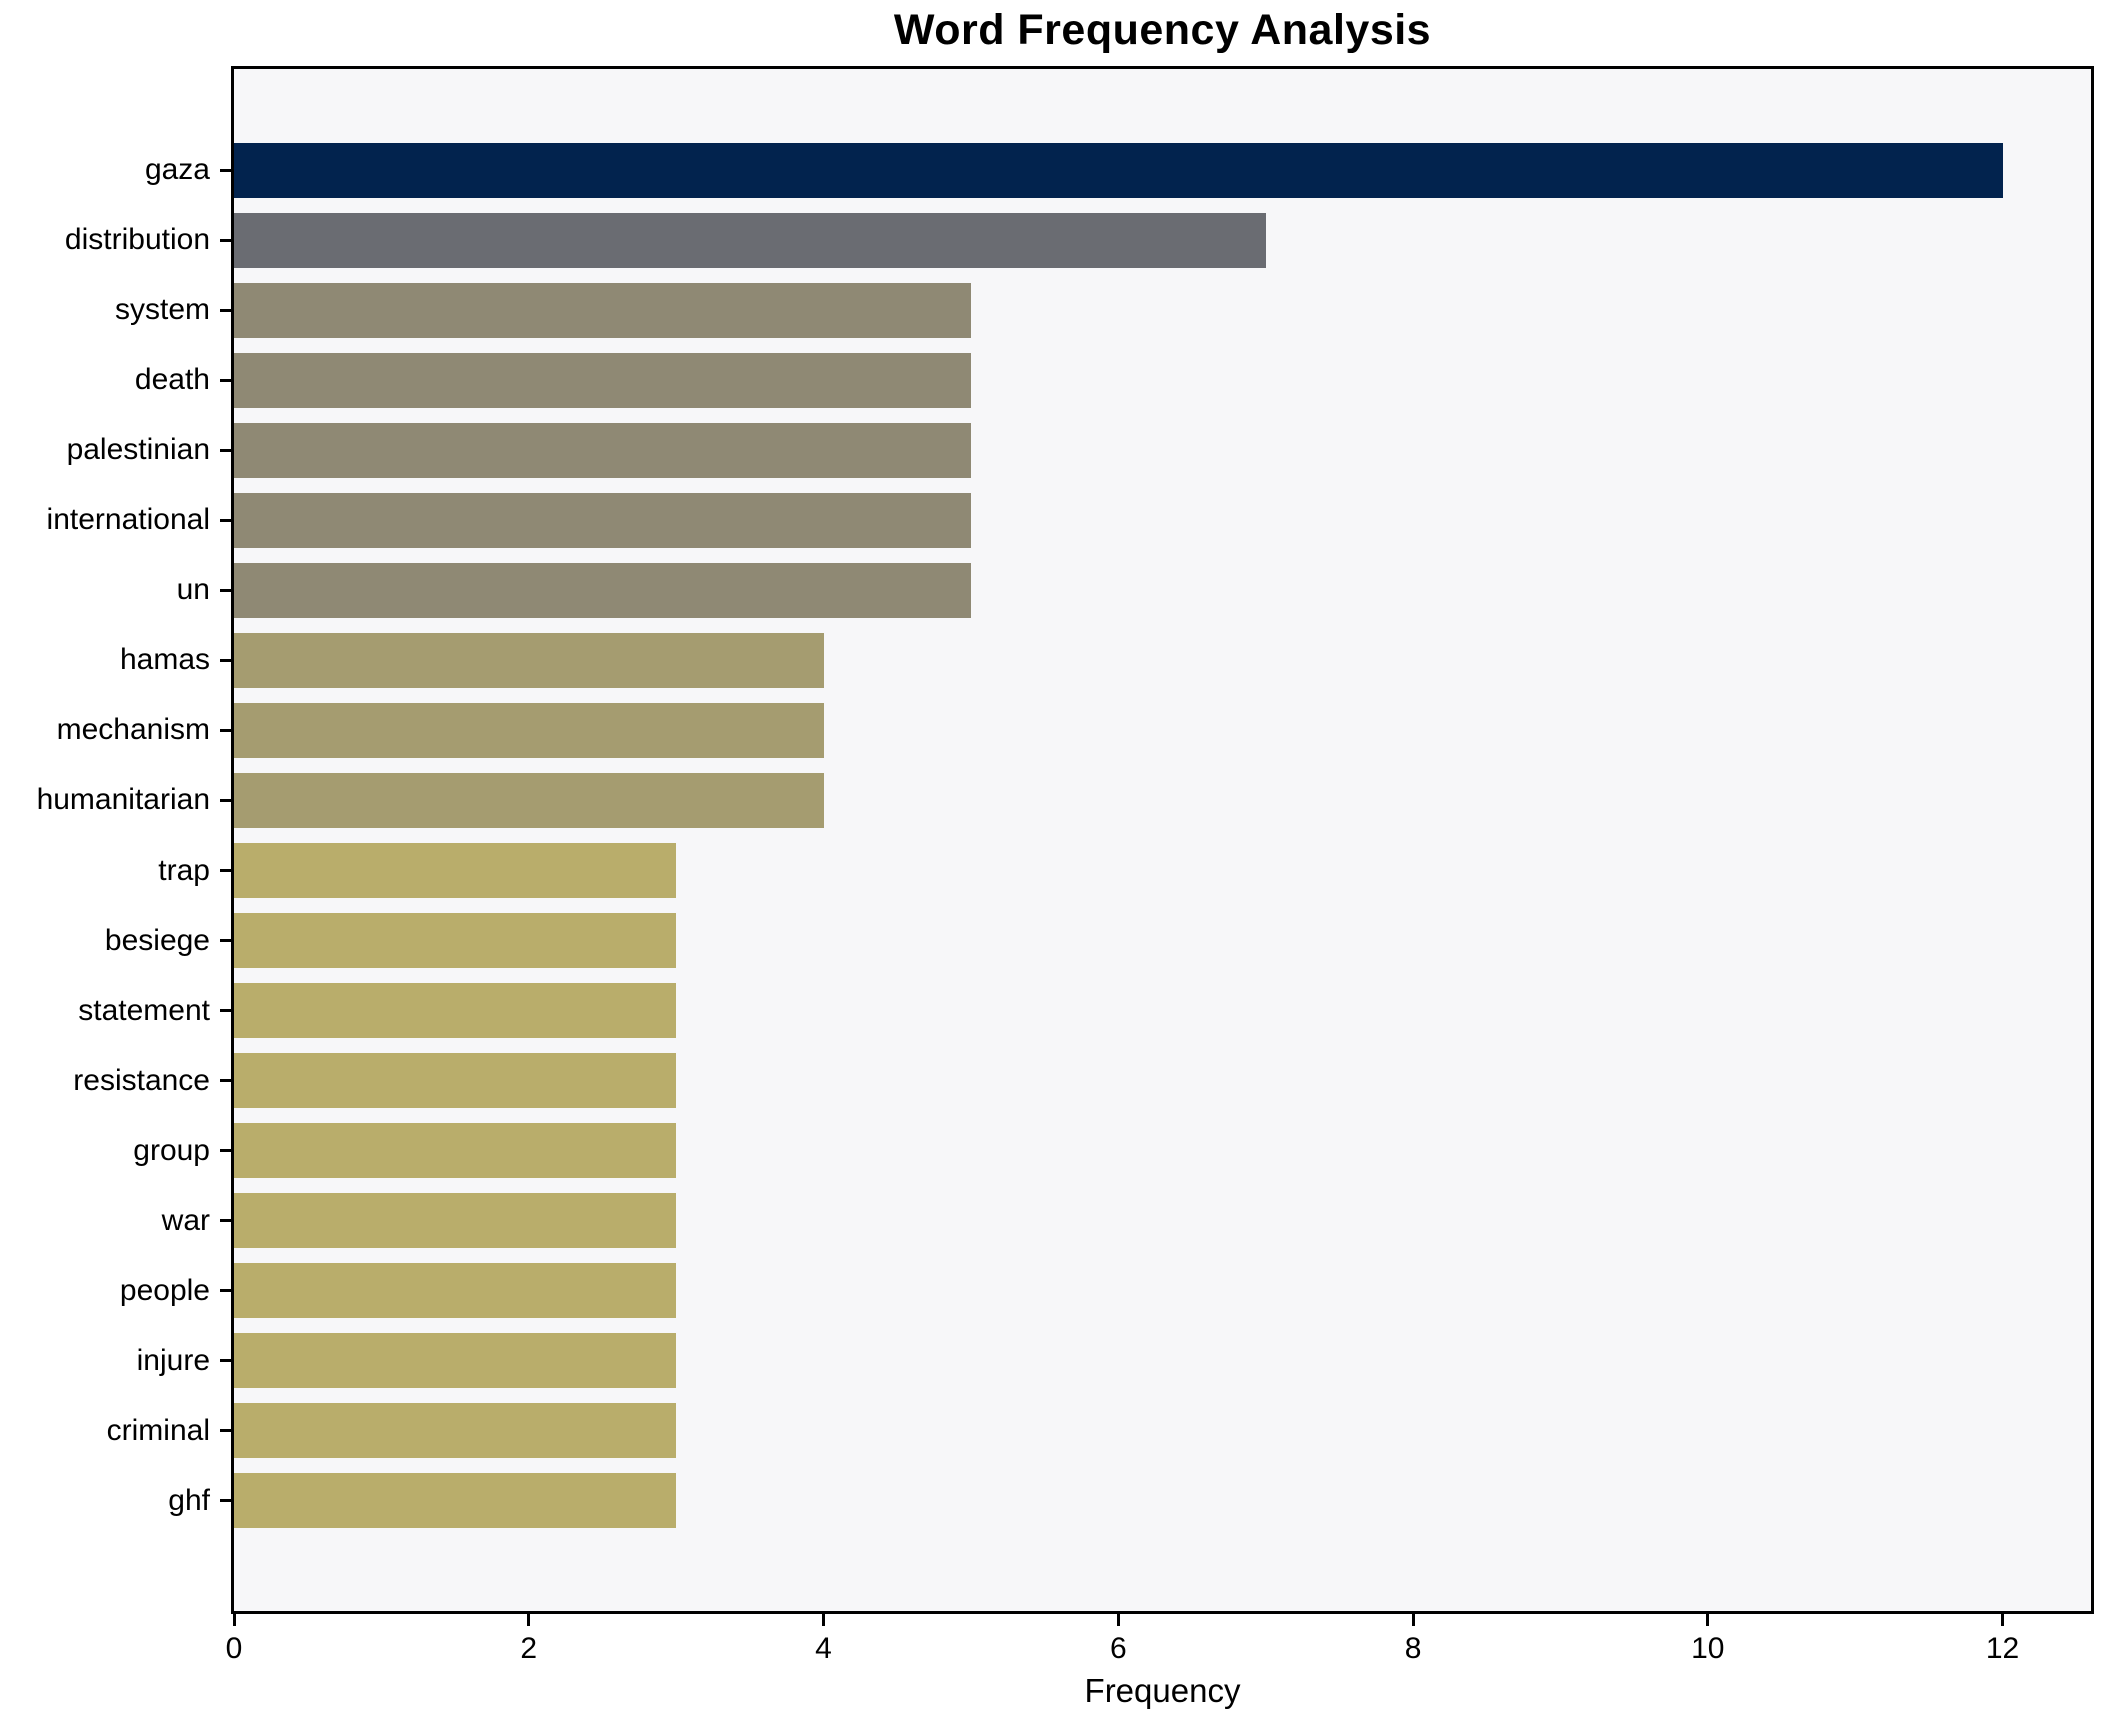  What do you see at coordinates (1118, 170) in the screenshot?
I see `bar-gaza` at bounding box center [1118, 170].